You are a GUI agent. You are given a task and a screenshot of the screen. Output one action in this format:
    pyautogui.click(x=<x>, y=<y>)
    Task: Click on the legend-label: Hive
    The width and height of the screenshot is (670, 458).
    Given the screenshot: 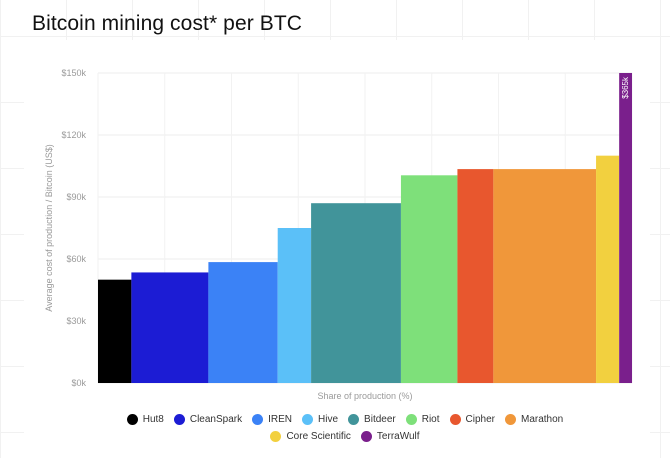 What is the action you would take?
    pyautogui.click(x=328, y=419)
    